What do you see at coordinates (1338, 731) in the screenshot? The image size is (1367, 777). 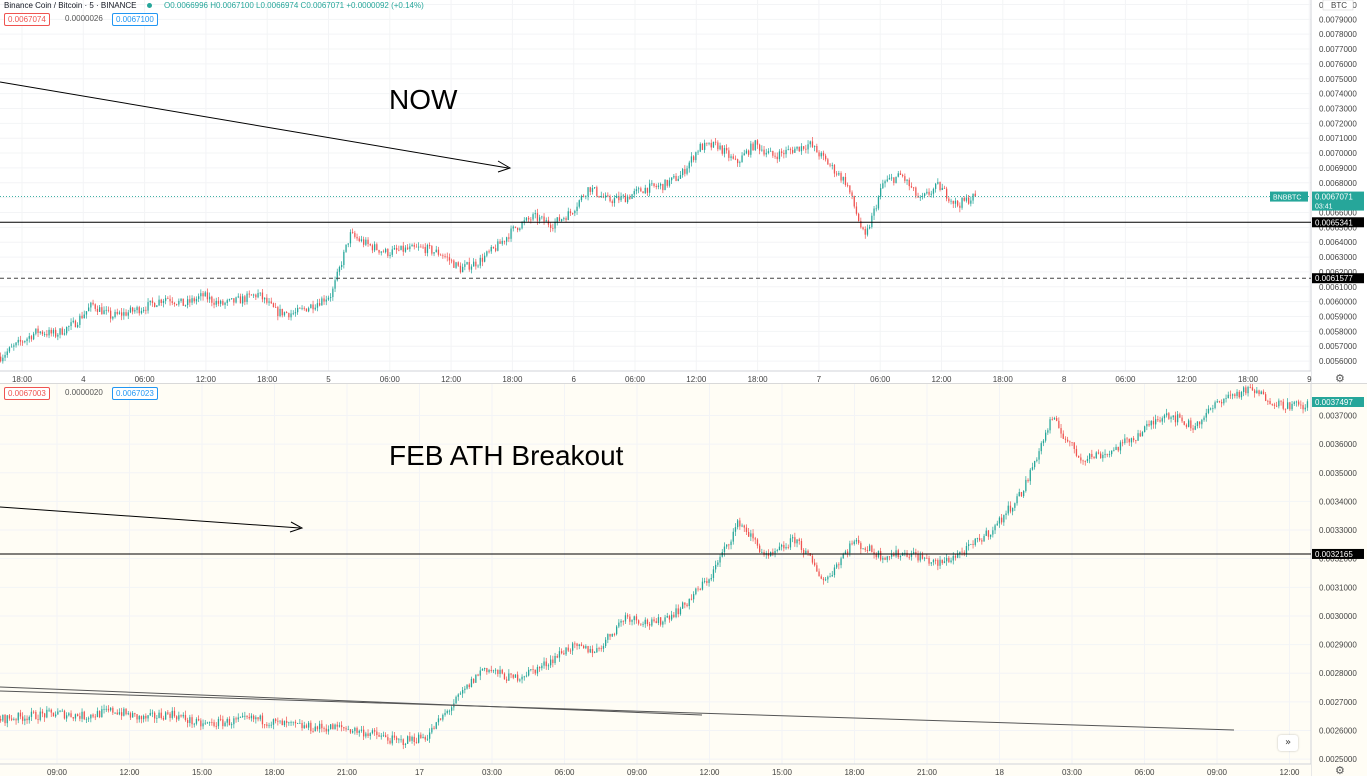 I see `price-tick-label: 0.0026000` at bounding box center [1338, 731].